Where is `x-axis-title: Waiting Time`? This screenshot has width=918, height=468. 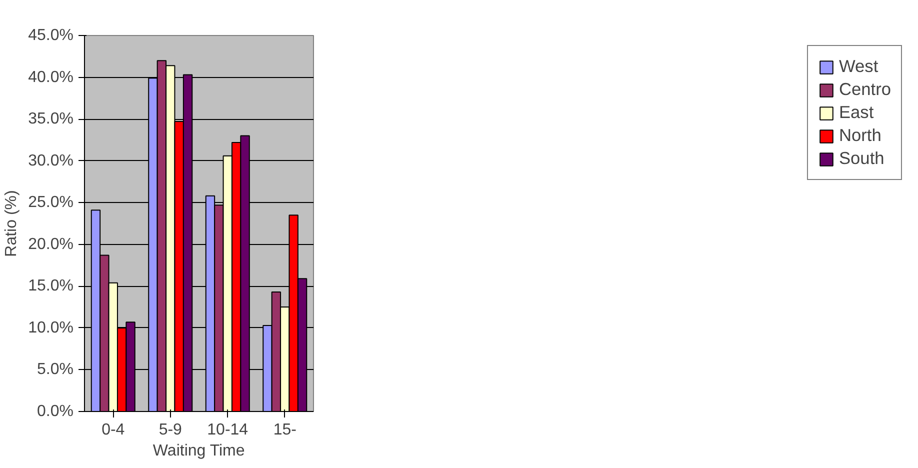 x-axis-title: Waiting Time is located at coordinates (198, 451).